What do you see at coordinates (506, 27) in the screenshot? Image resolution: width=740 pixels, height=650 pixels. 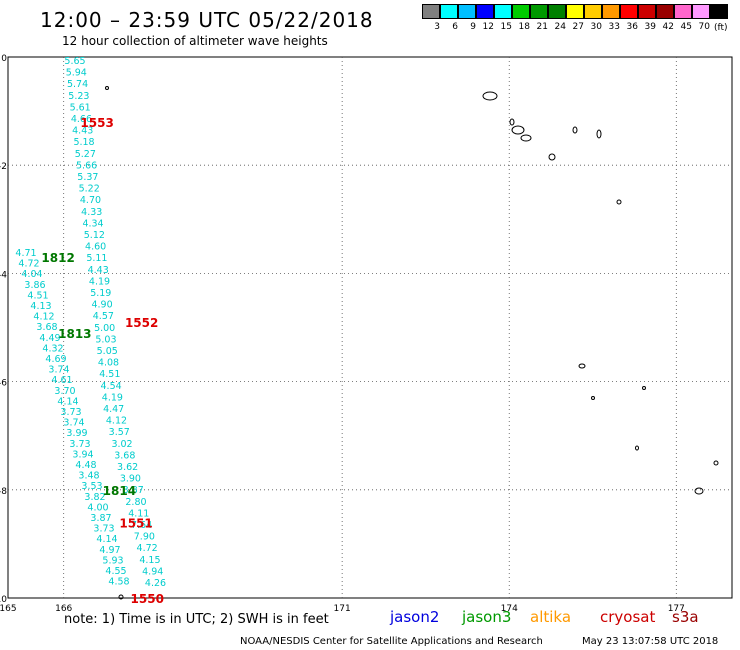 I see `legend-label: 15` at bounding box center [506, 27].